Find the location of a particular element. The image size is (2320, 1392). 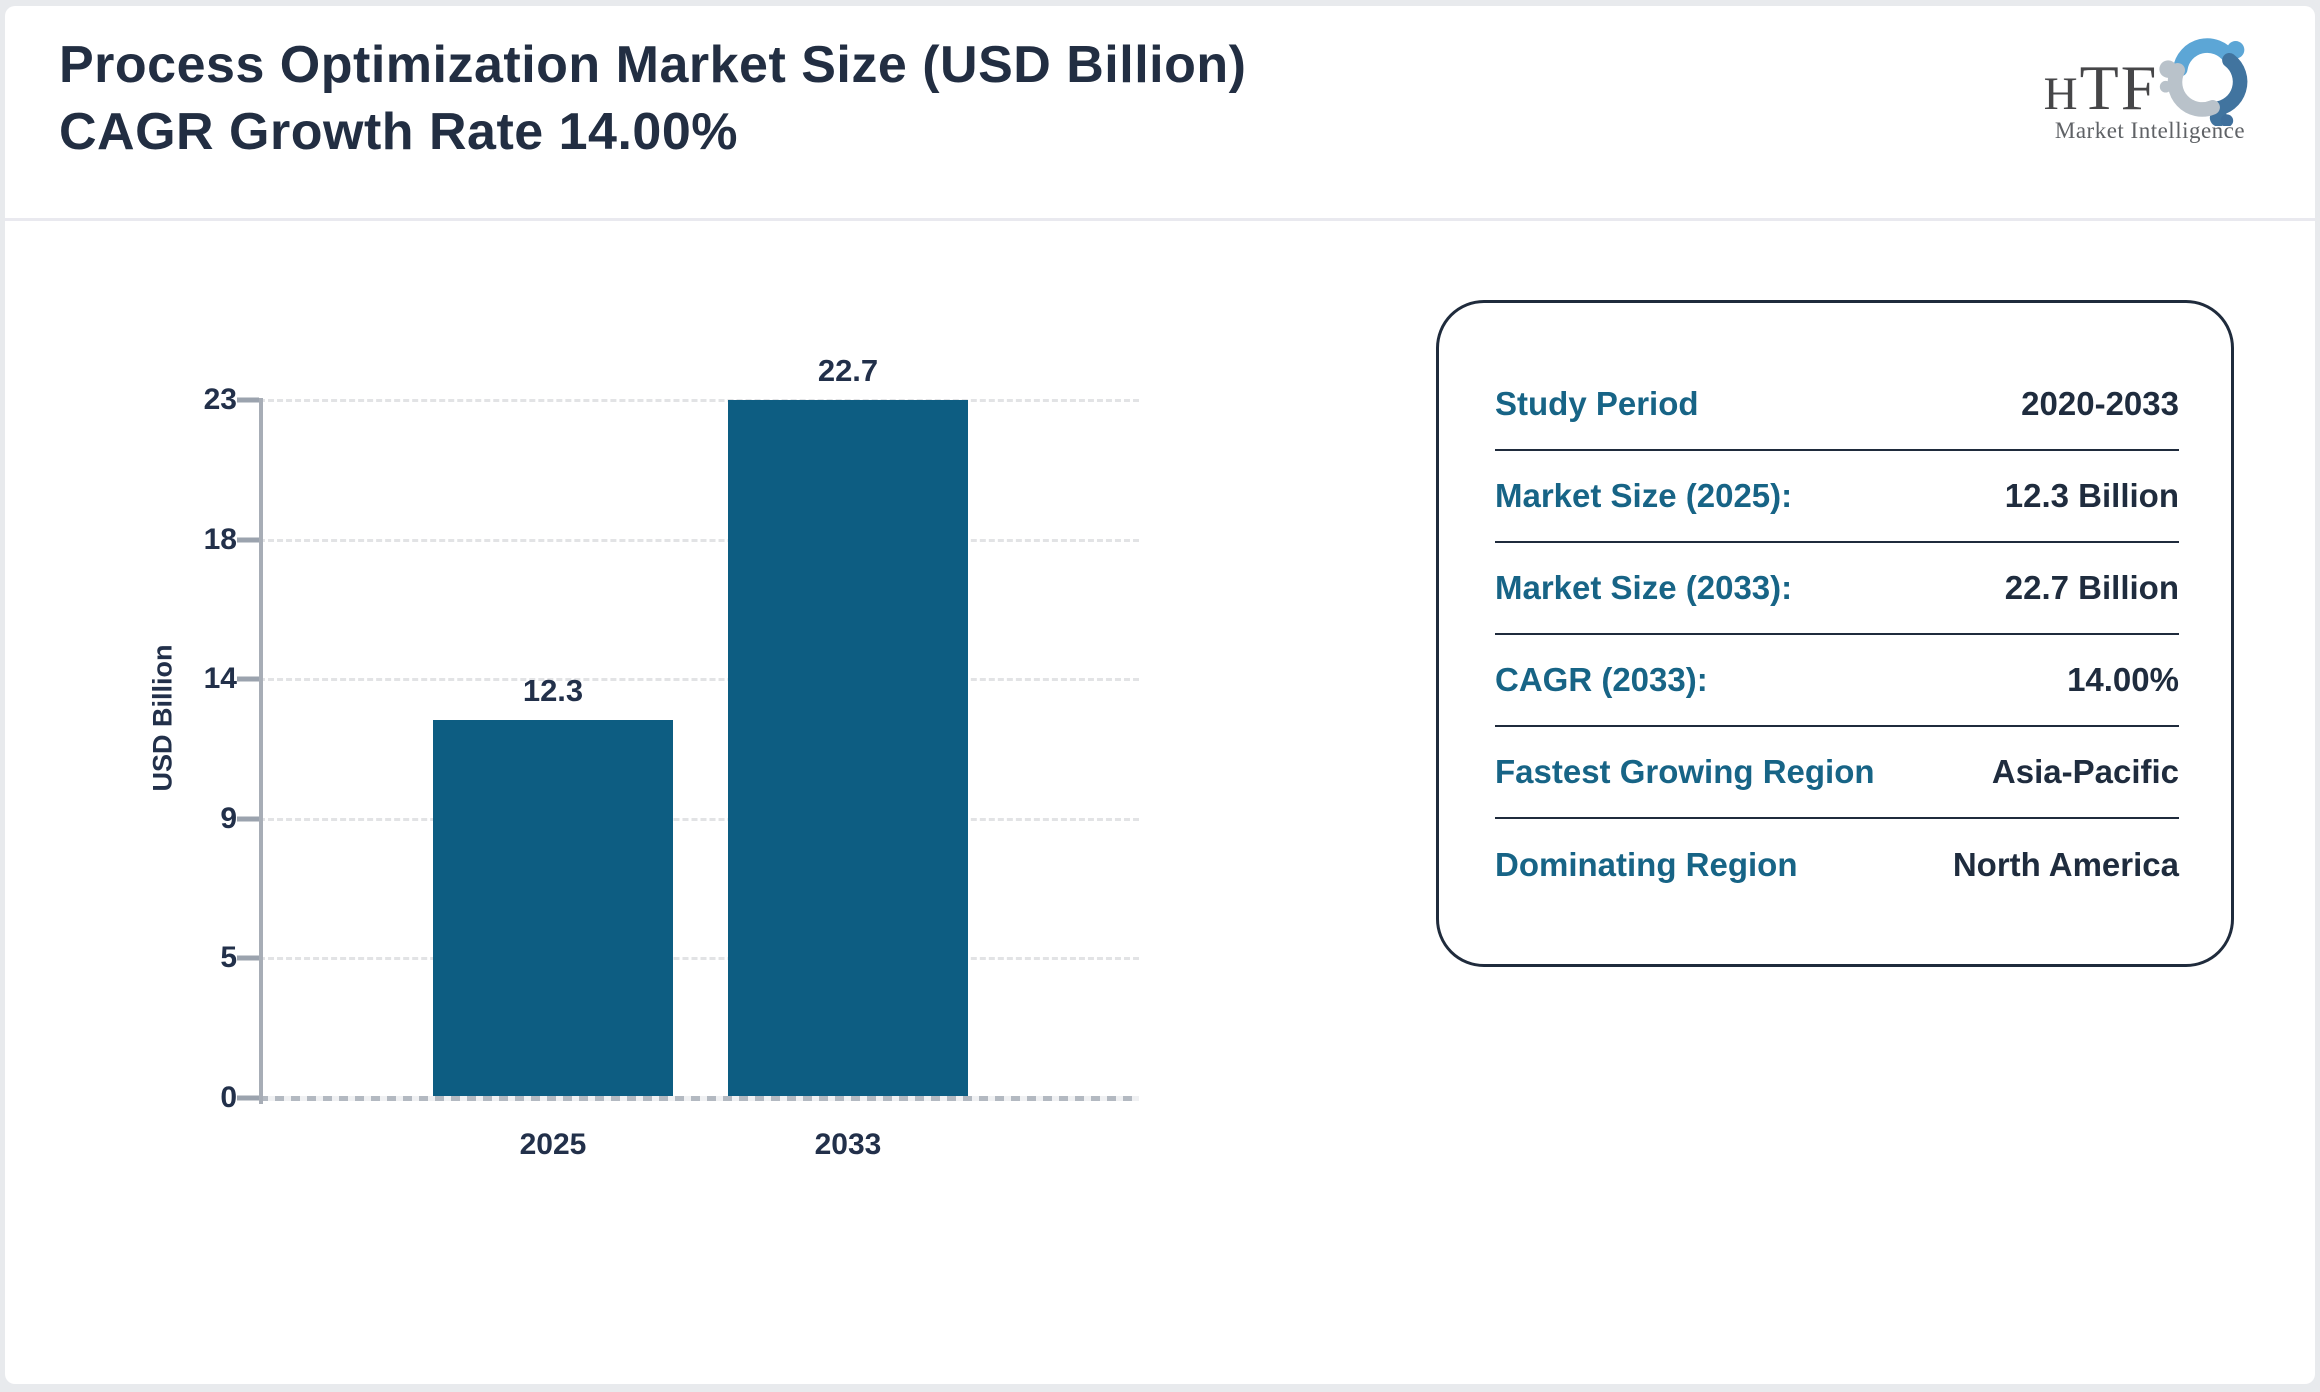

x-axis-label: 2025 is located at coordinates (553, 1144).